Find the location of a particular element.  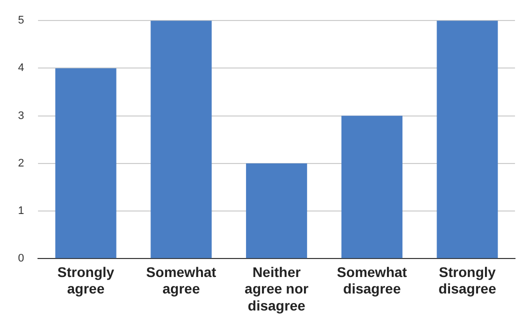

x-tick-label: Somewhat agree is located at coordinates (181, 280).